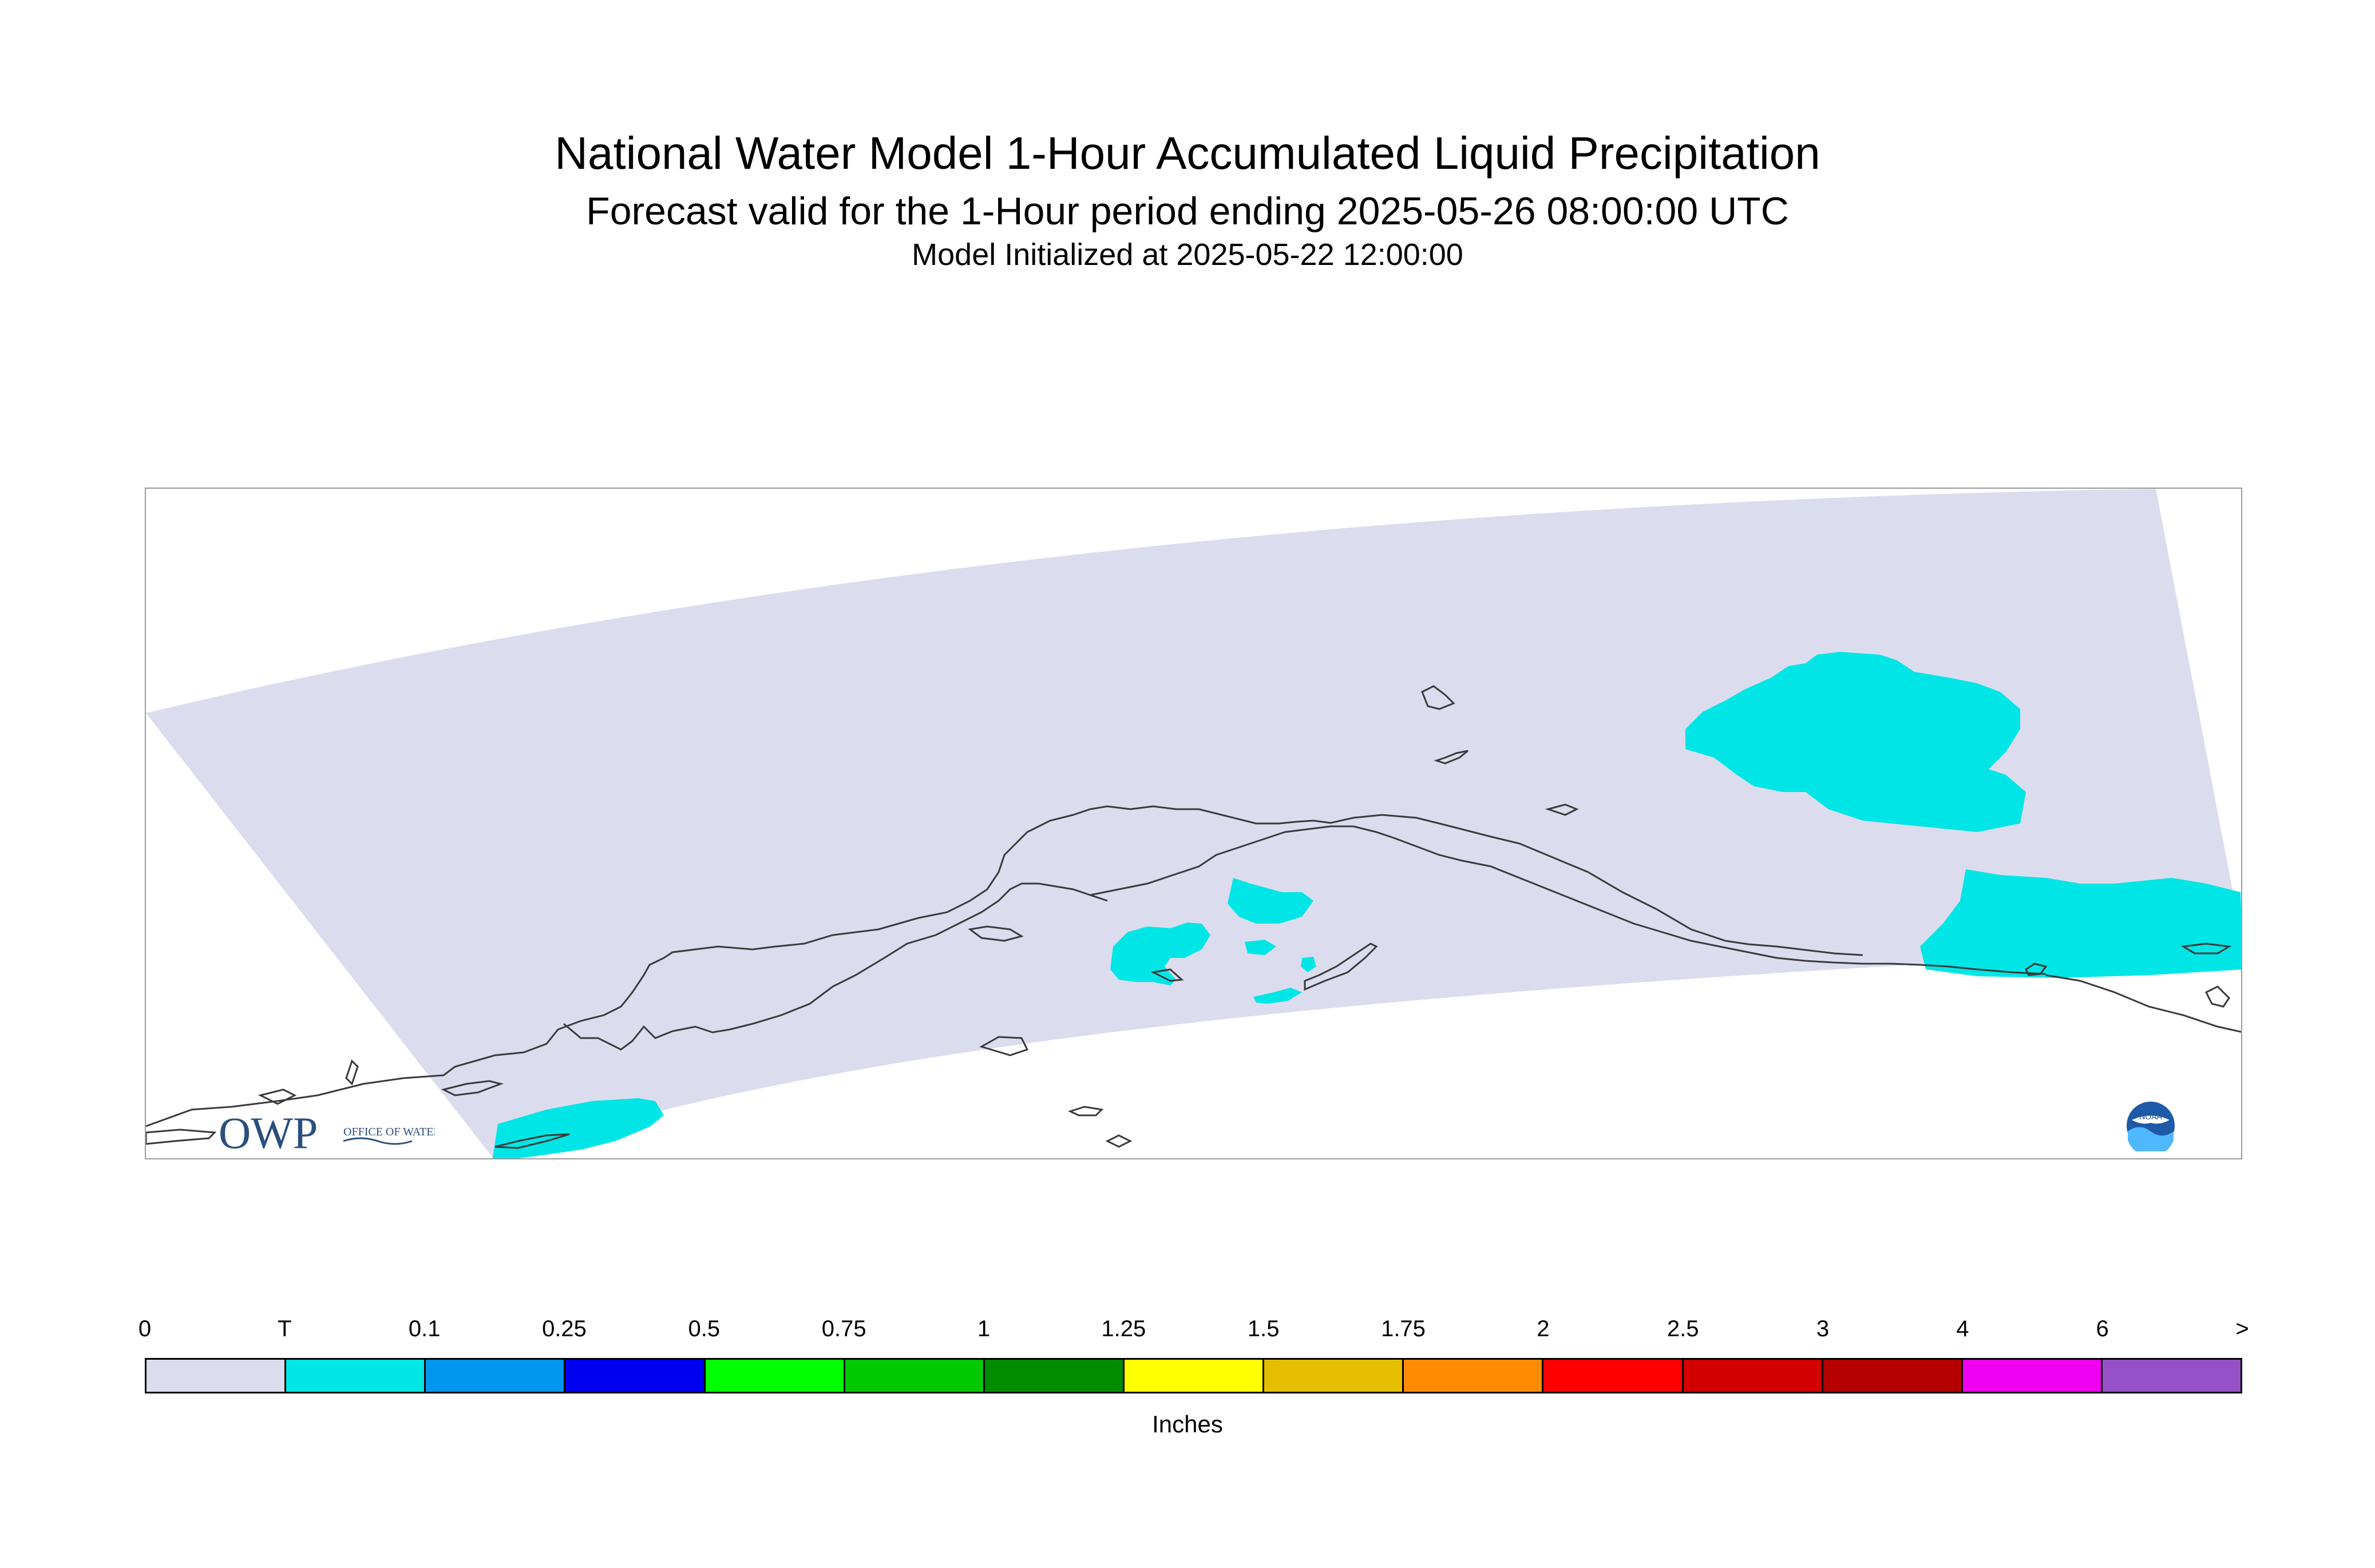 The image size is (2375, 1568). I want to click on legend-tick-label: 0.75, so click(843, 1328).